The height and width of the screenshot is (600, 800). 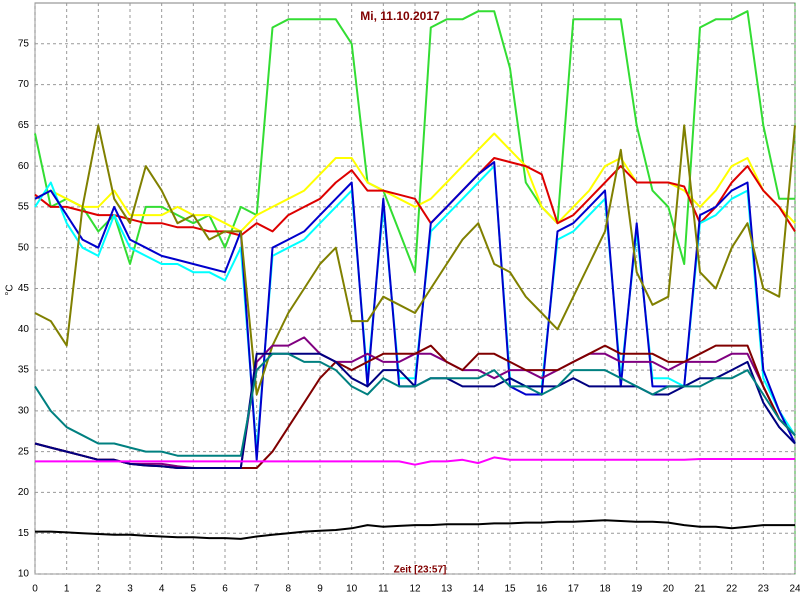 What do you see at coordinates (24, 410) in the screenshot?
I see `y-tick-label: 30` at bounding box center [24, 410].